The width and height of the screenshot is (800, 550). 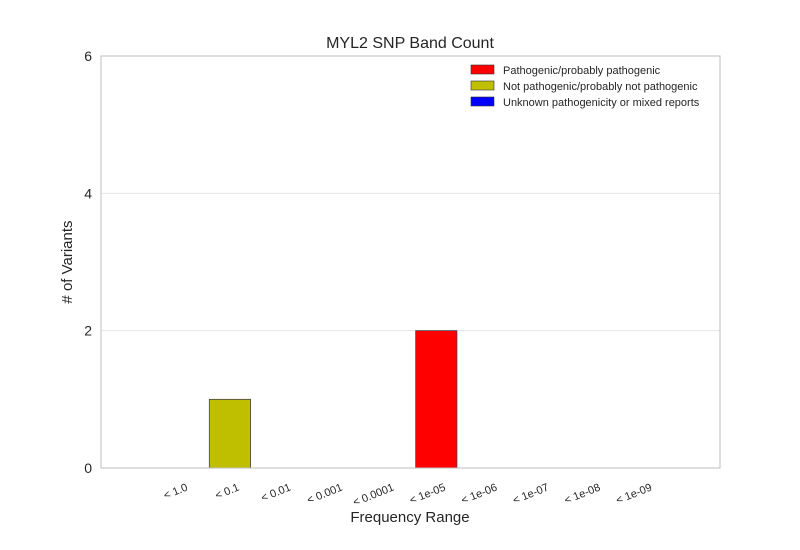 I want to click on y-tick-label: 6, so click(x=88, y=56).